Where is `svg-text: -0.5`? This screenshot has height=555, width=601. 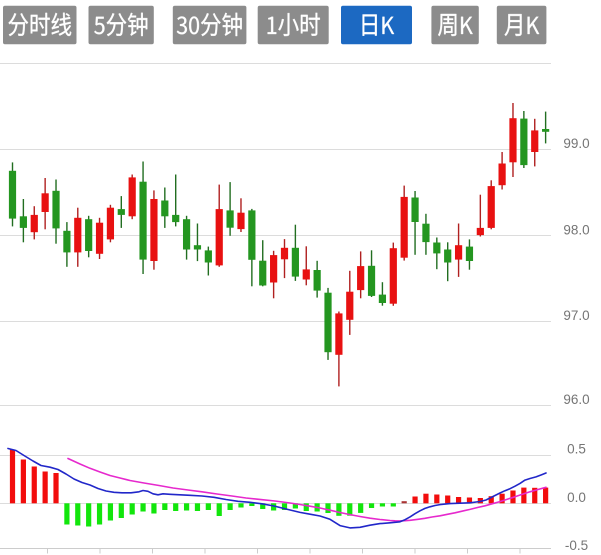 svg-text: -0.5 is located at coordinates (576, 545).